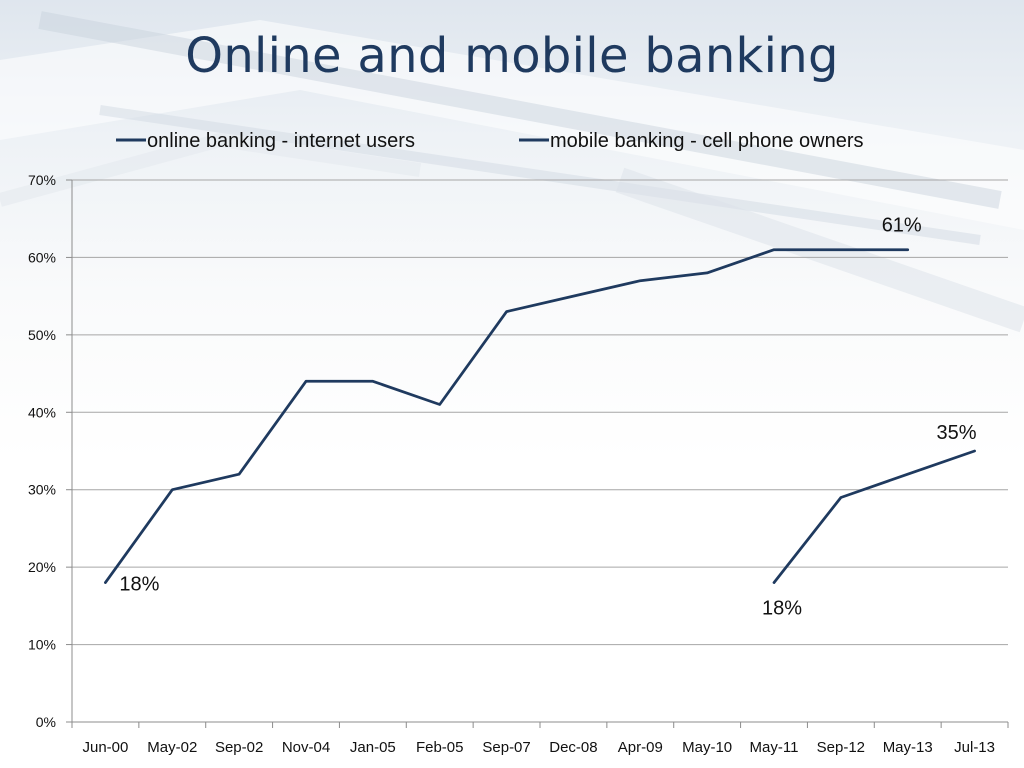 The width and height of the screenshot is (1024, 768). I want to click on y-tick-label: 0%, so click(46, 722).